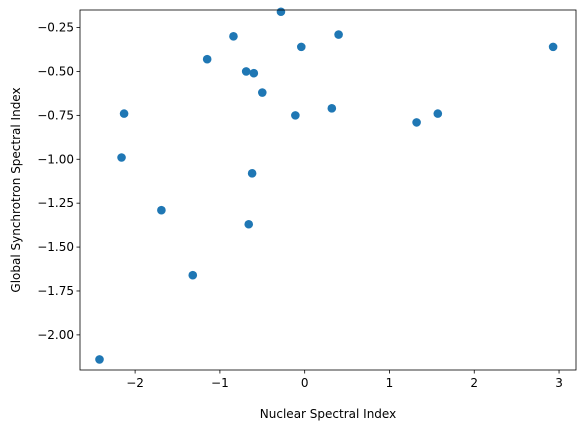  I want to click on y-tick-label: −0.50, so click(55, 71).